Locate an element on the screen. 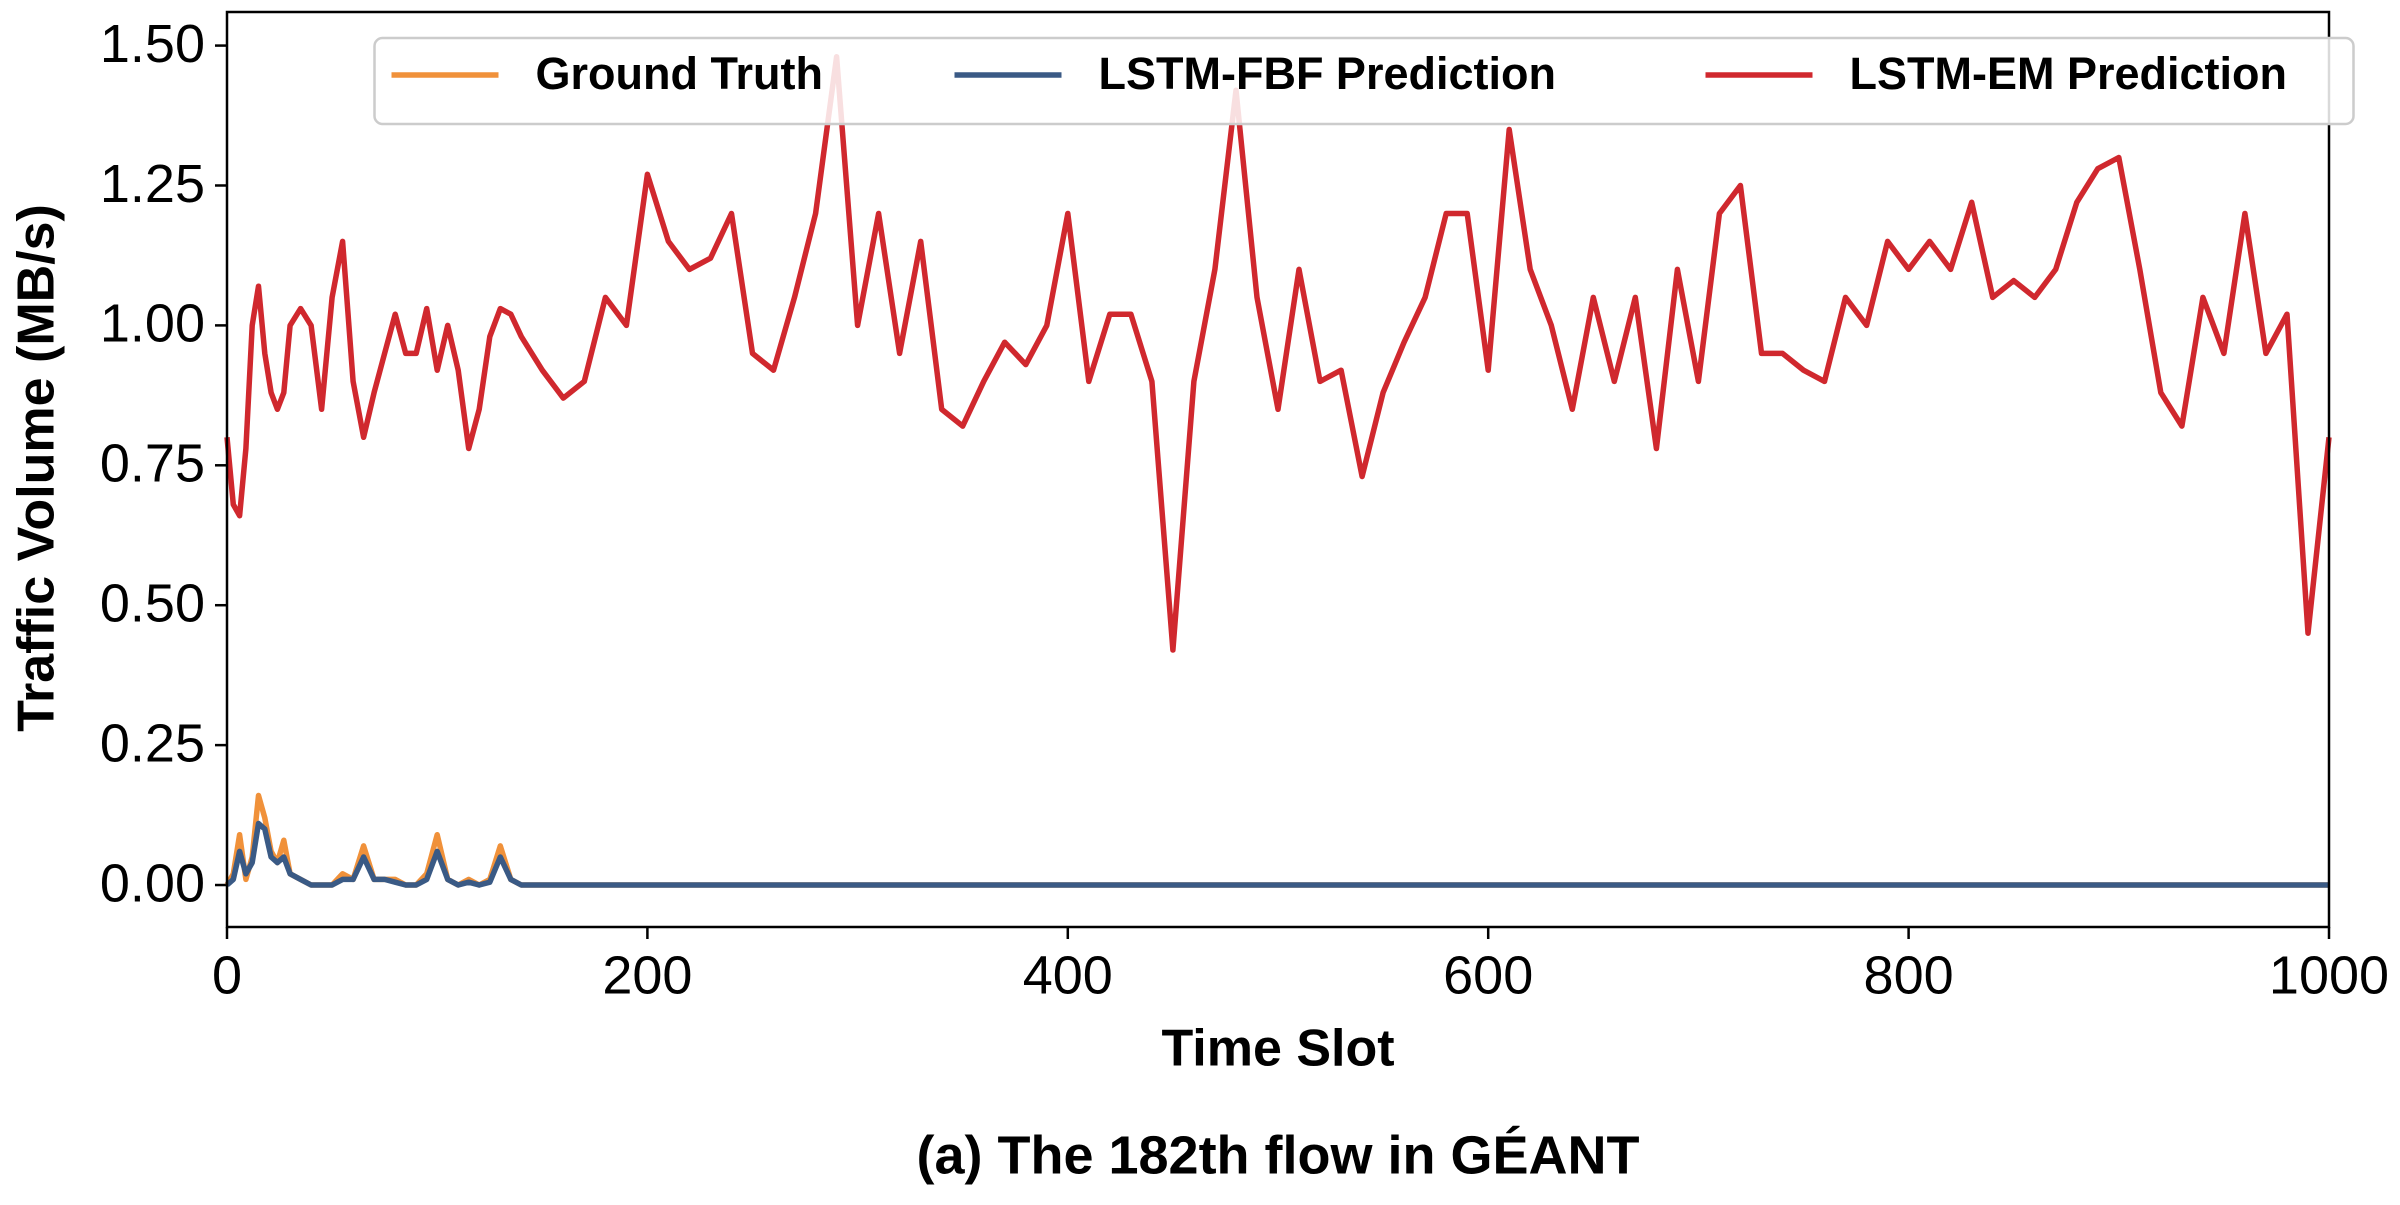 Image resolution: width=2400 pixels, height=1205 pixels. y-tick-label: 0.00 is located at coordinates (152, 883).